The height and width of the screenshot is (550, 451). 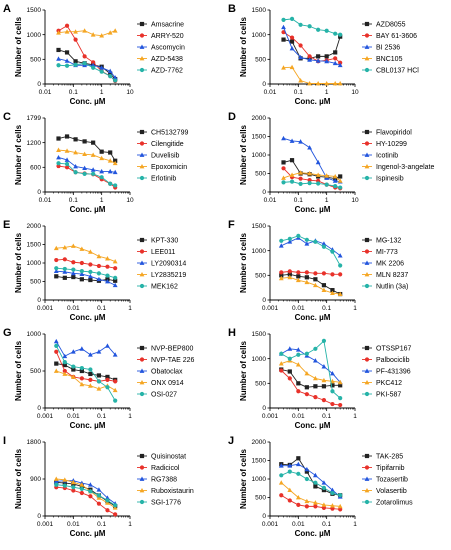 I want to click on legend-label: Nutlin (3a), so click(x=392, y=286).